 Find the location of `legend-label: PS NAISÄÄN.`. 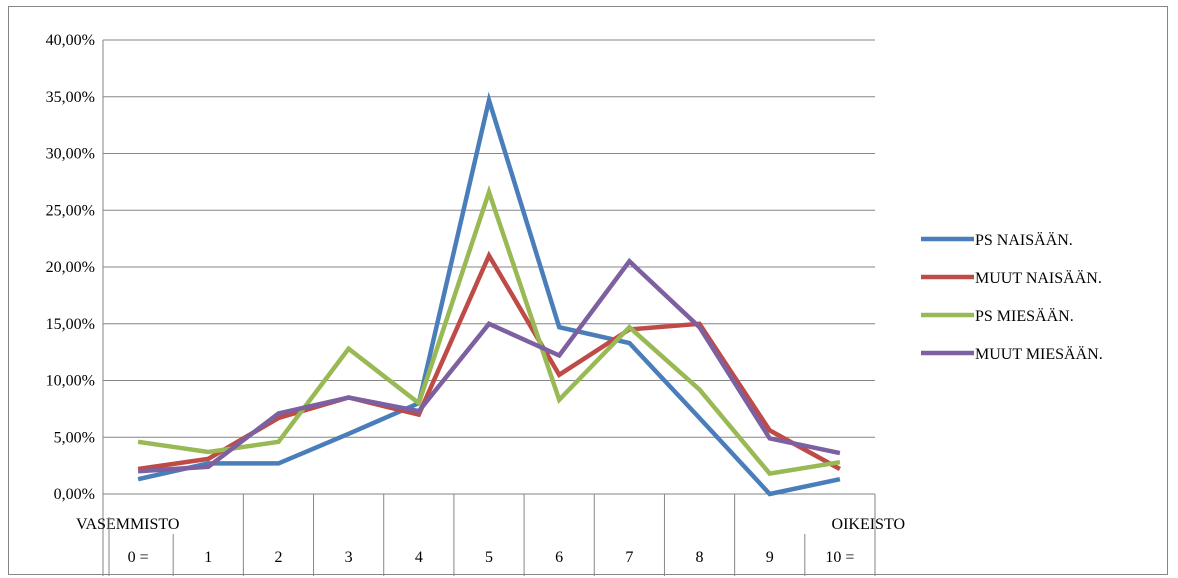

legend-label: PS NAISÄÄN. is located at coordinates (1024, 240).